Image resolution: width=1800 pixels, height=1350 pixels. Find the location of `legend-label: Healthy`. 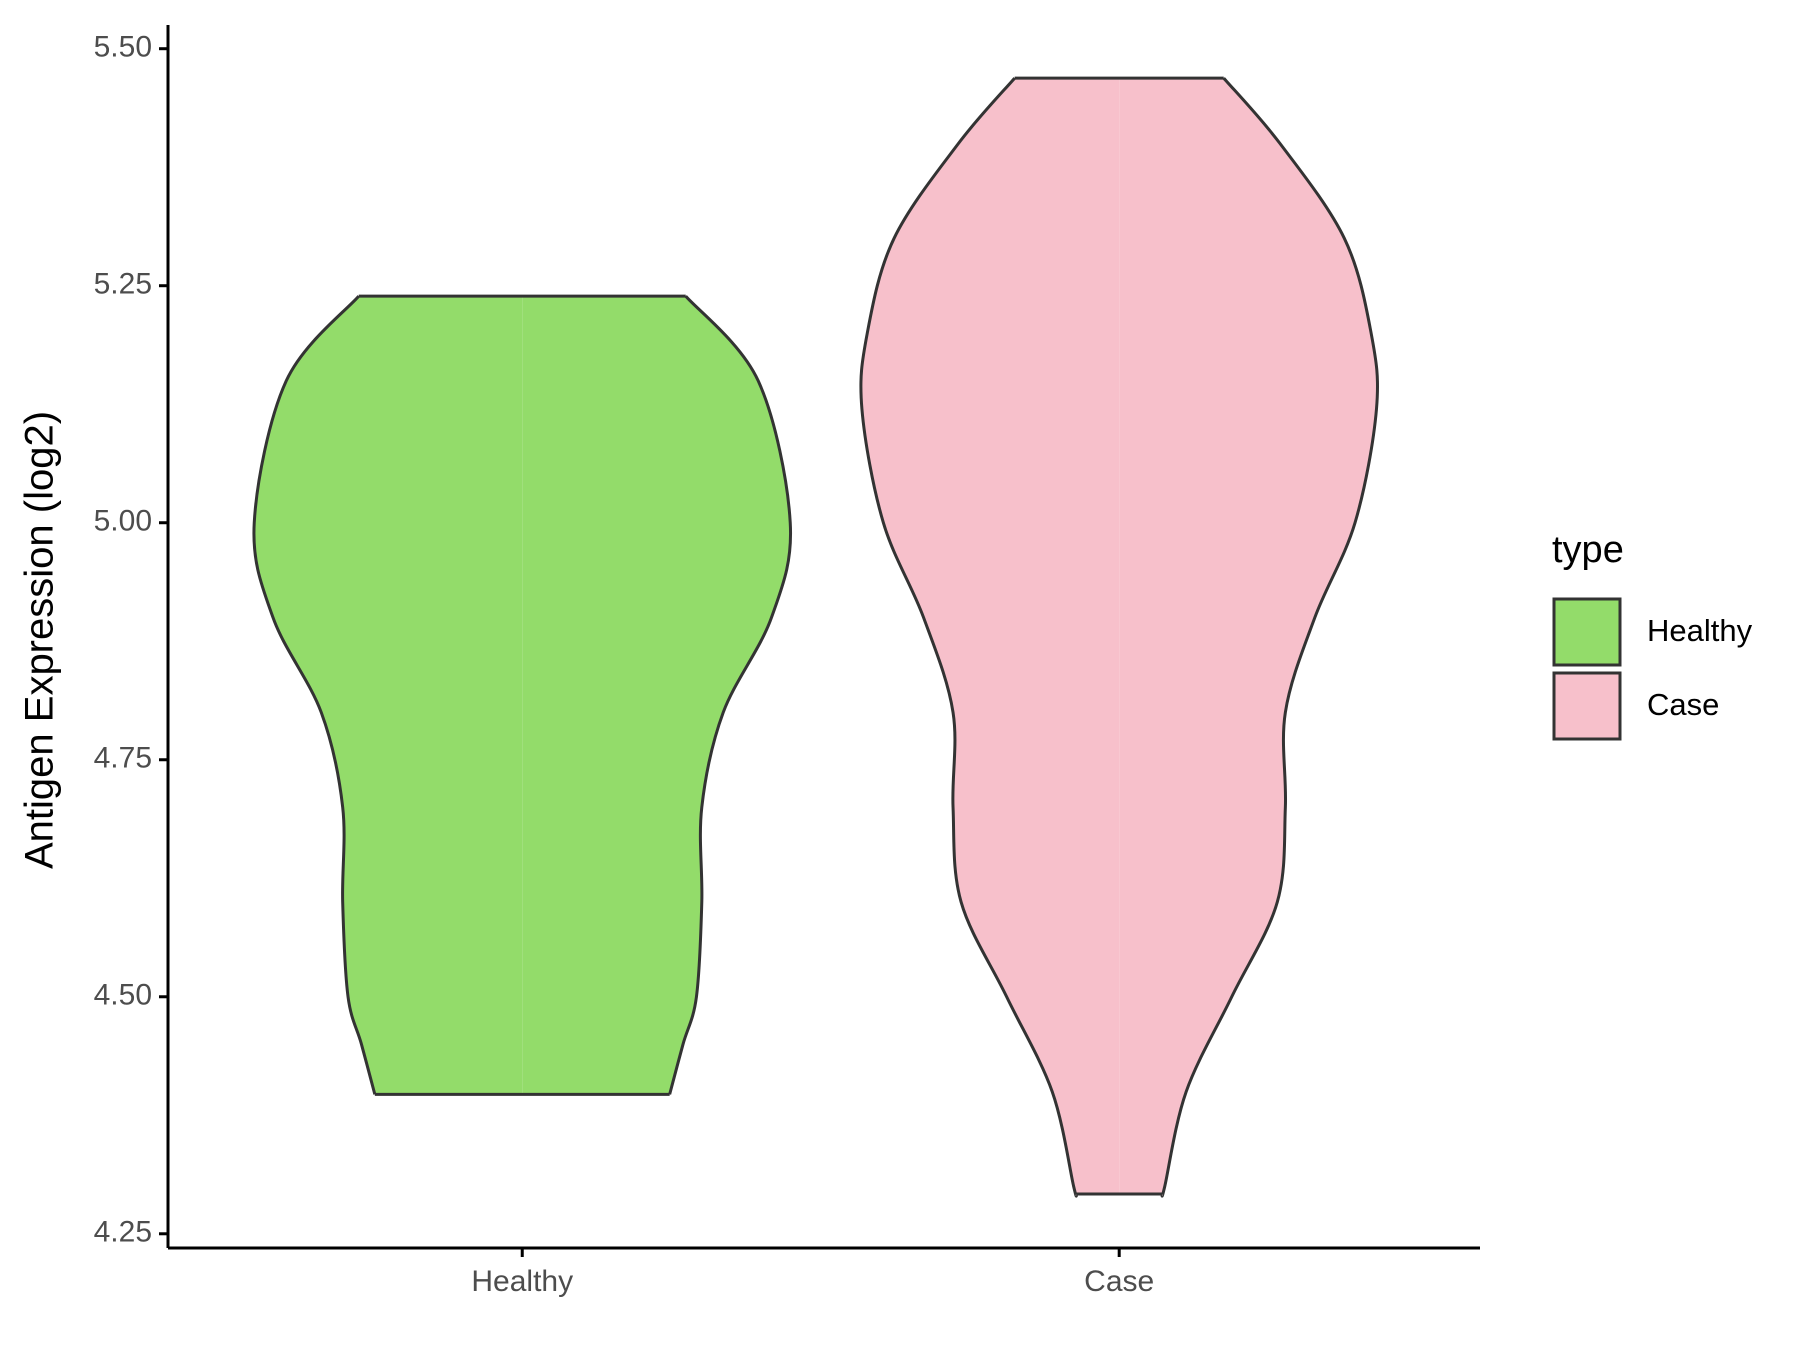

legend-label: Healthy is located at coordinates (1700, 630).